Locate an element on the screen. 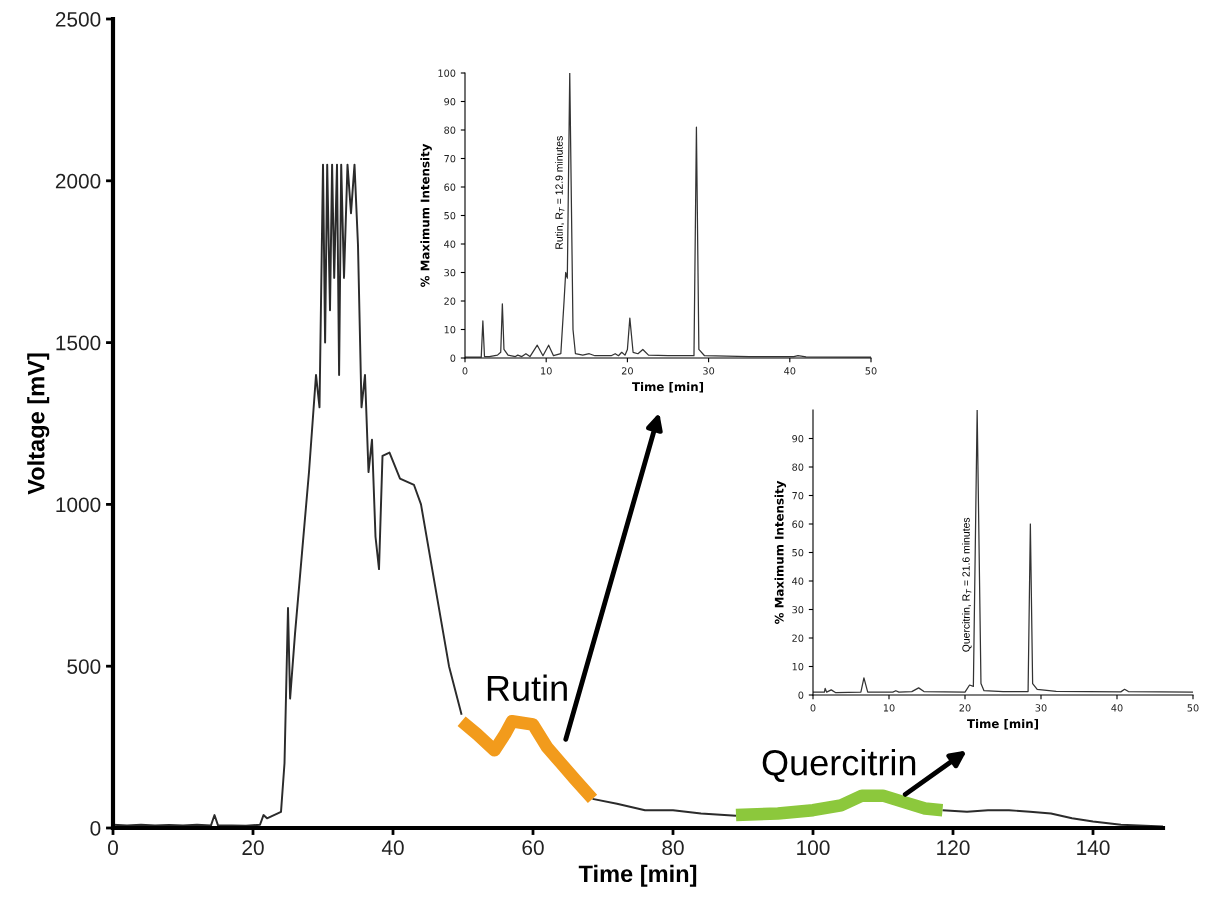  x-tick-label: 120 is located at coordinates (953, 848).